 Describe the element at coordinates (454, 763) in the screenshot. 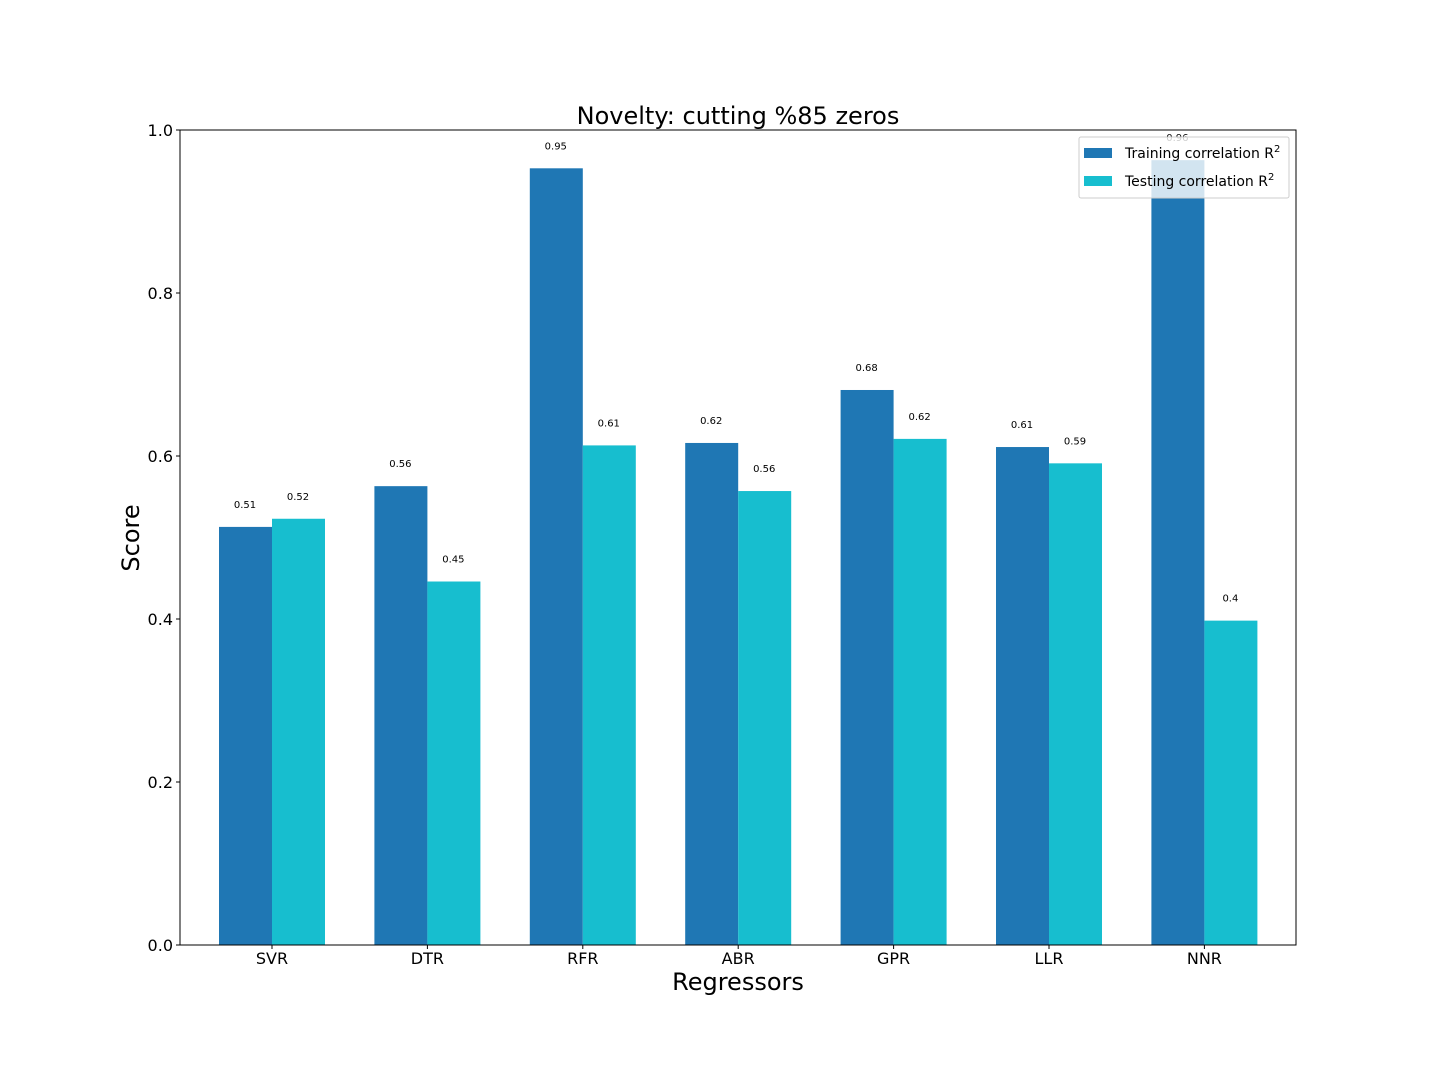

I see `bar-testing-dtr` at that location.